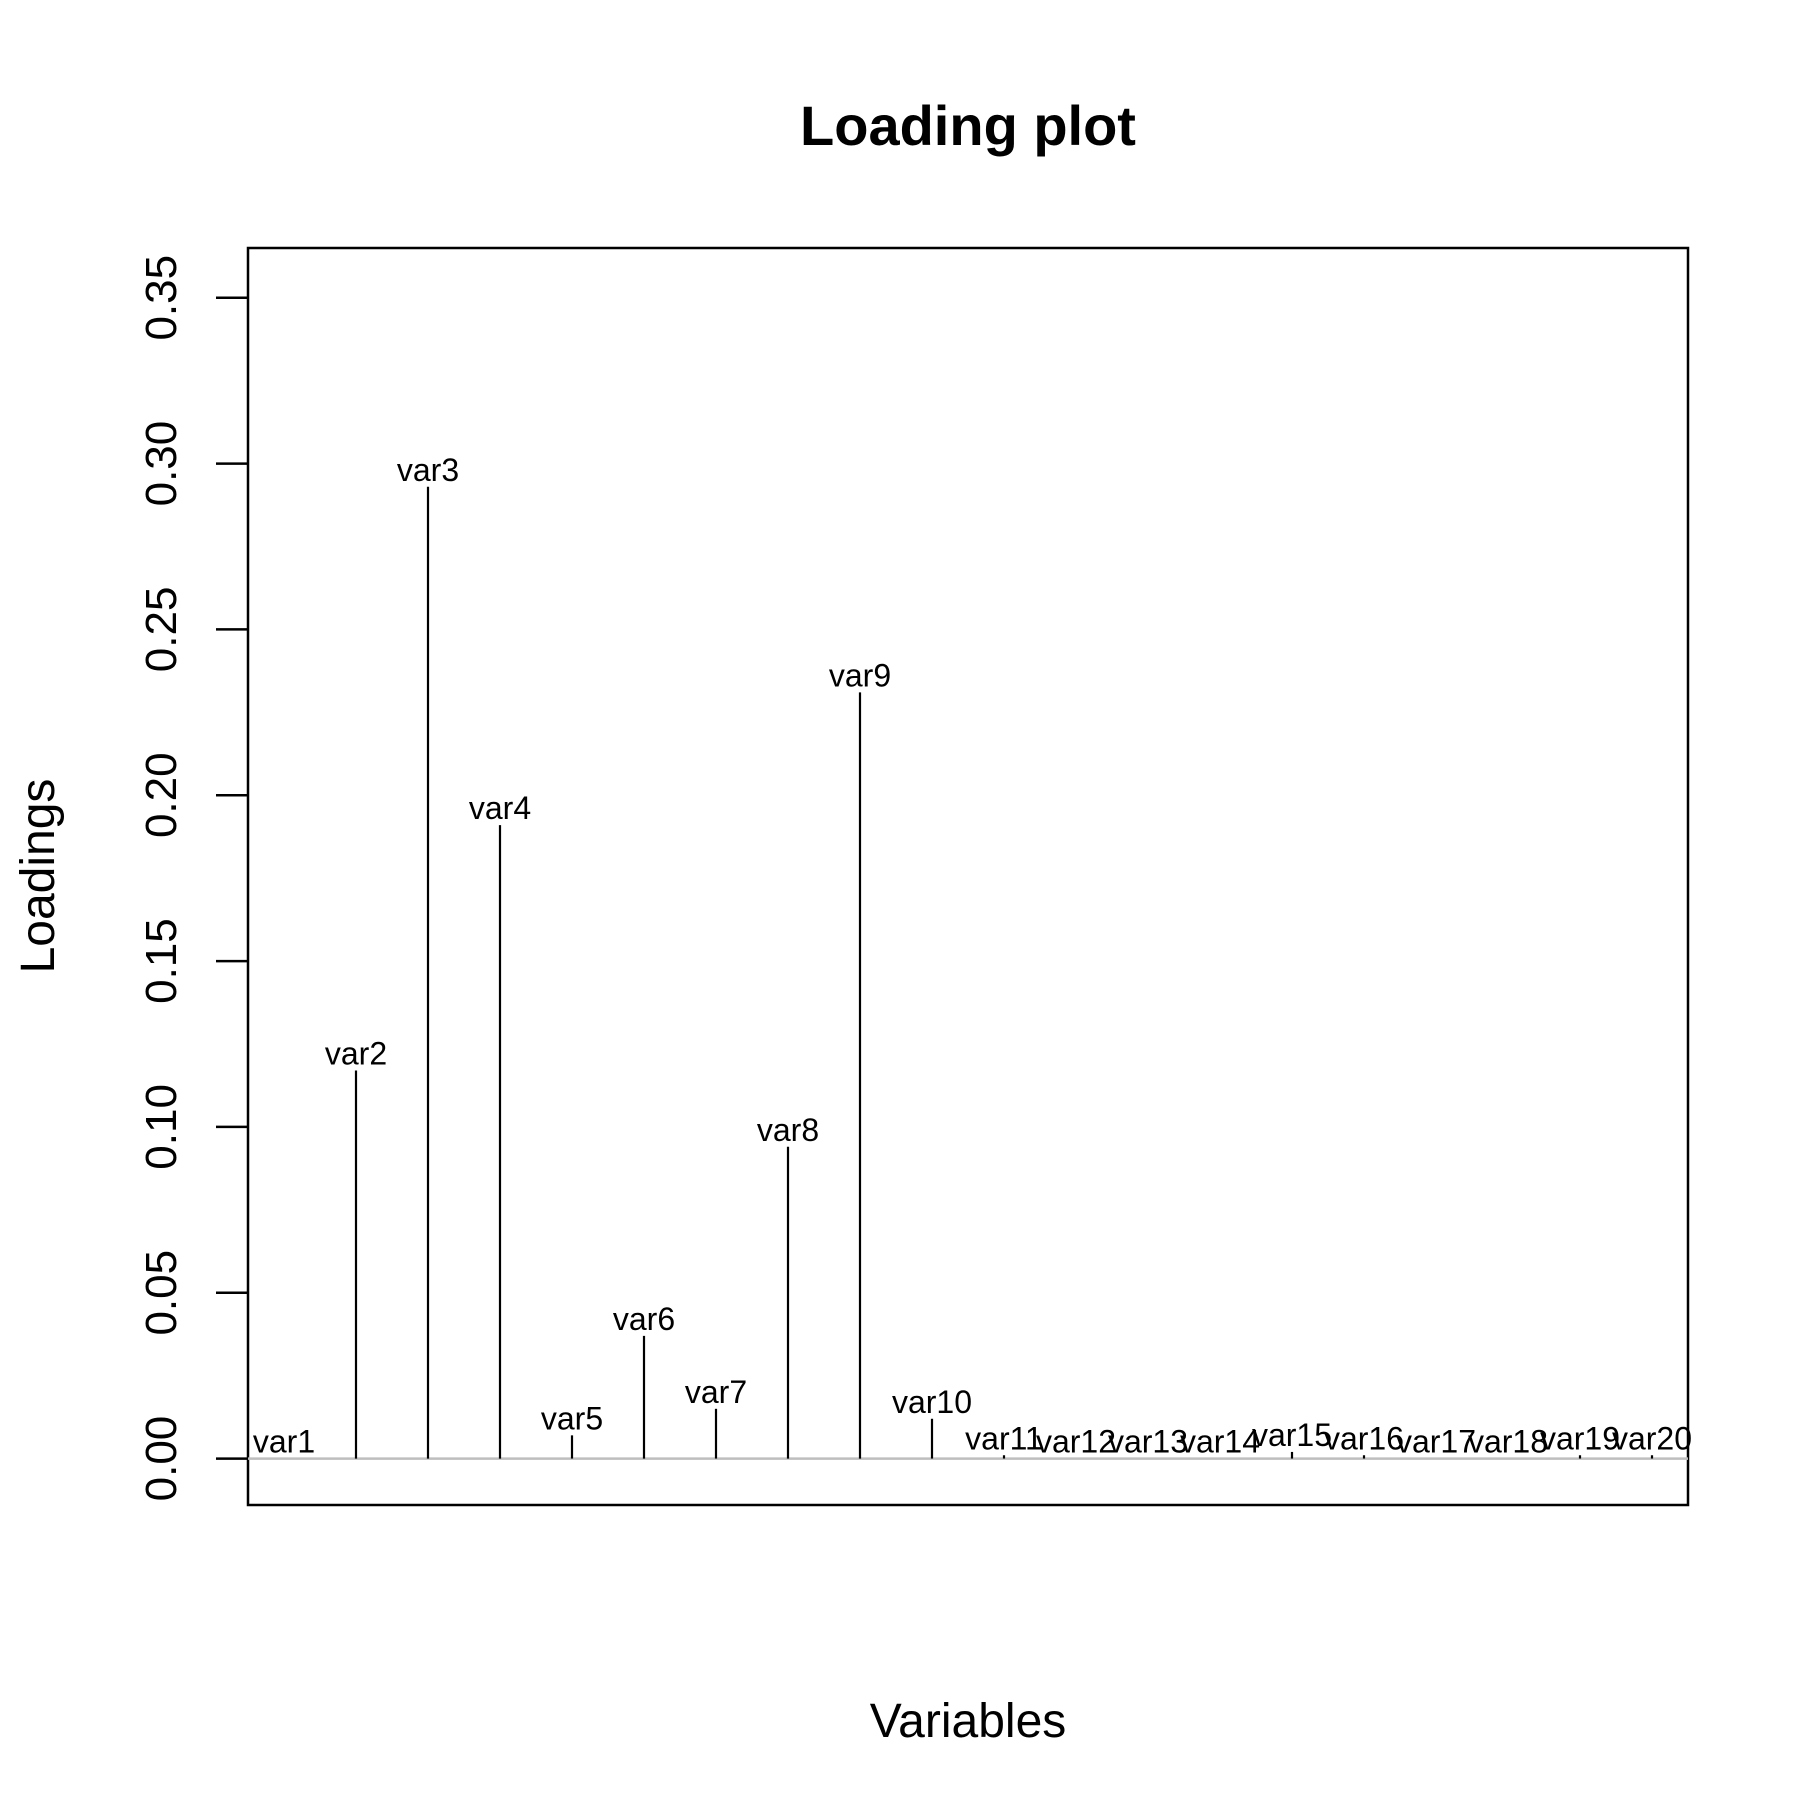 The height and width of the screenshot is (1800, 1800). I want to click on loading-label-var1: var1, so click(284, 1442).